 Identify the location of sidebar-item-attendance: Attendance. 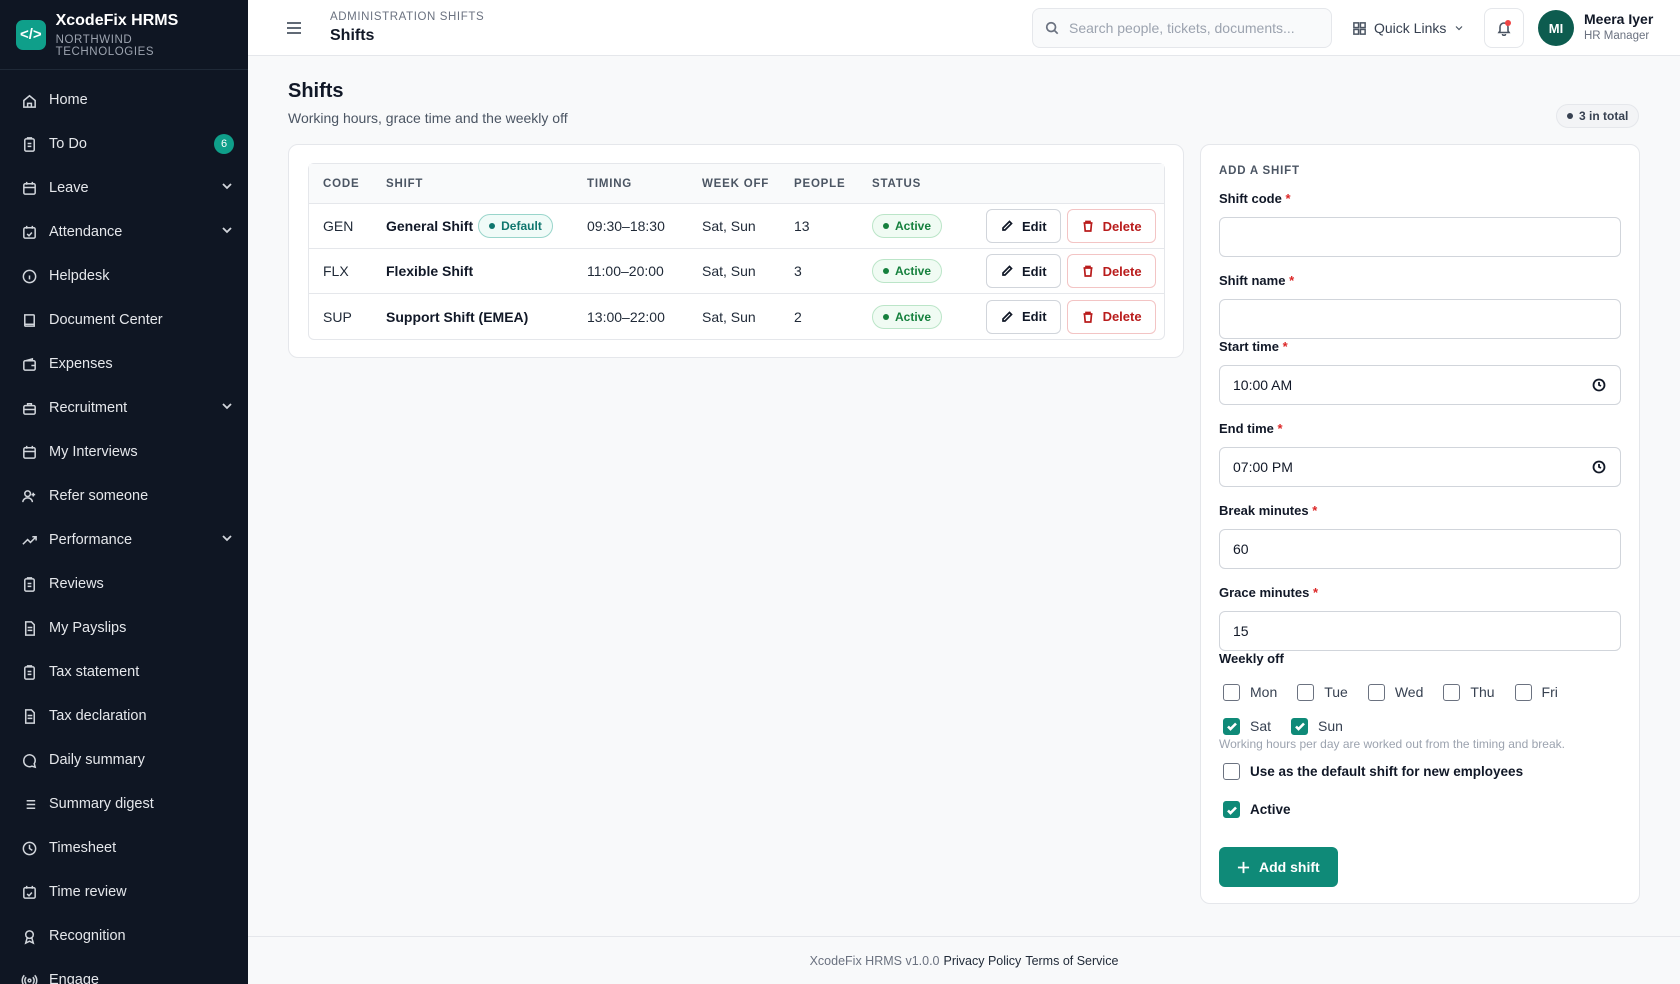
(124, 232).